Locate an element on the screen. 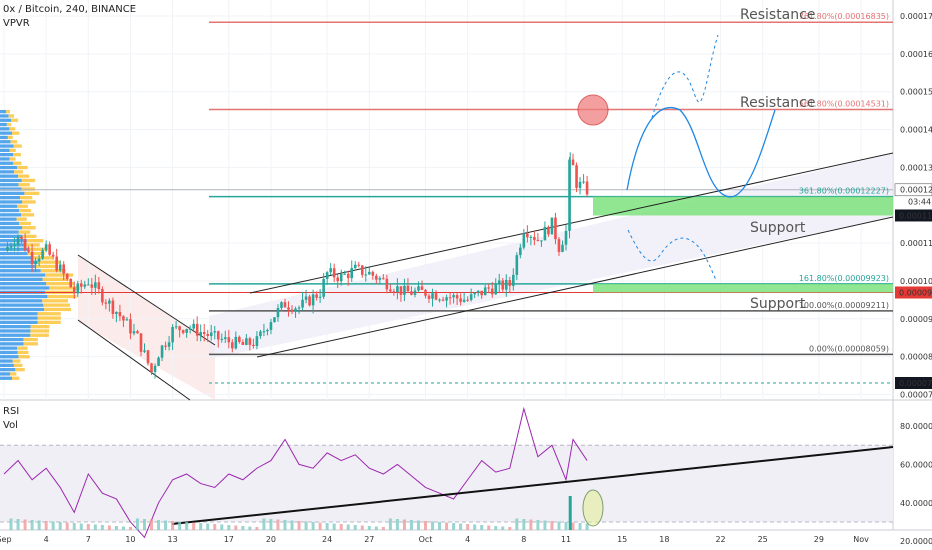 The height and width of the screenshot is (550, 932). price-highlight-label: 0.00007304 is located at coordinates (915, 383).